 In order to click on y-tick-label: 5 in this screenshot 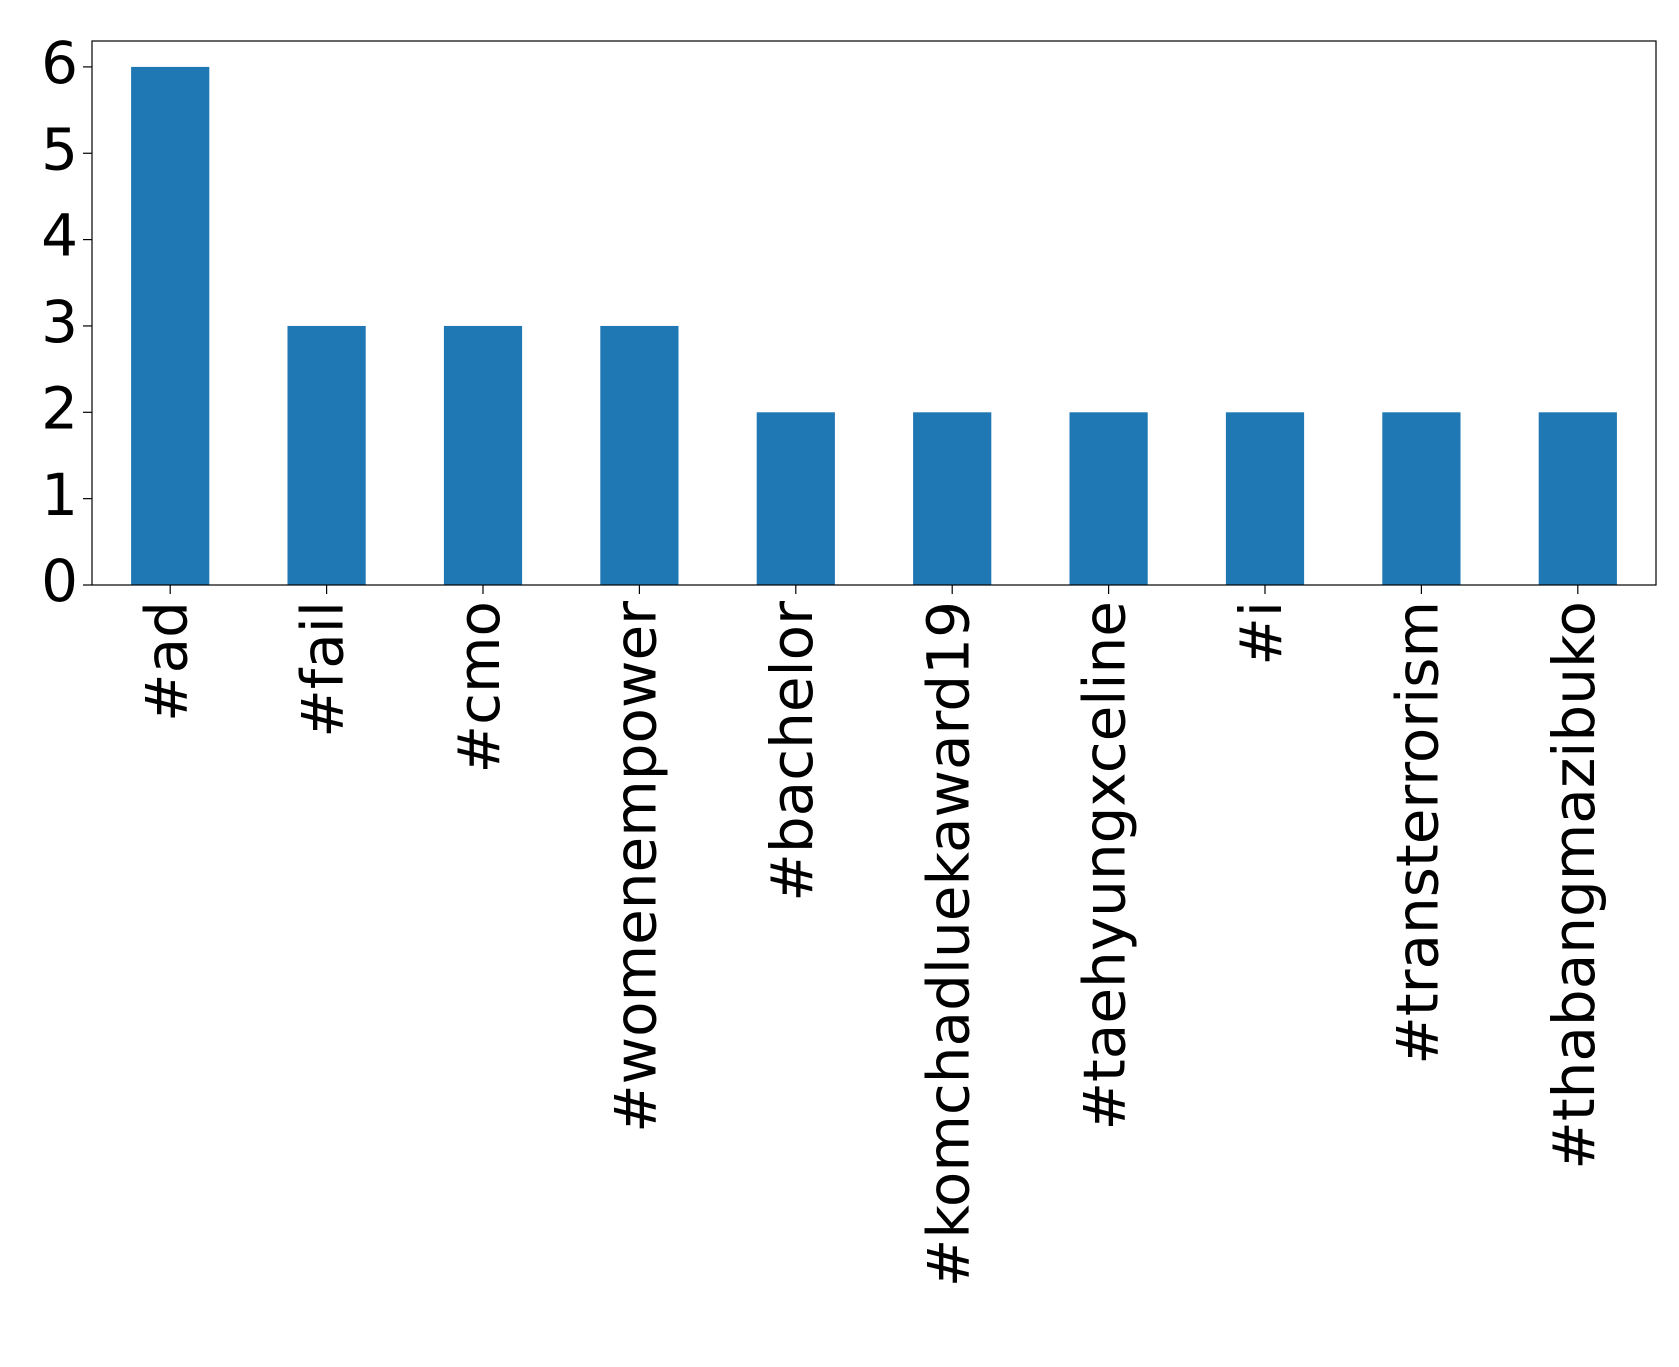, I will do `click(59, 149)`.